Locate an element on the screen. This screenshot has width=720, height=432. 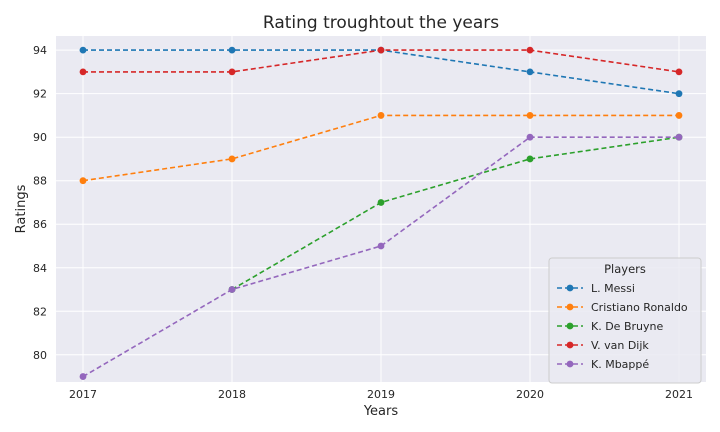
y-tick-label: 86 is located at coordinates (40, 224).